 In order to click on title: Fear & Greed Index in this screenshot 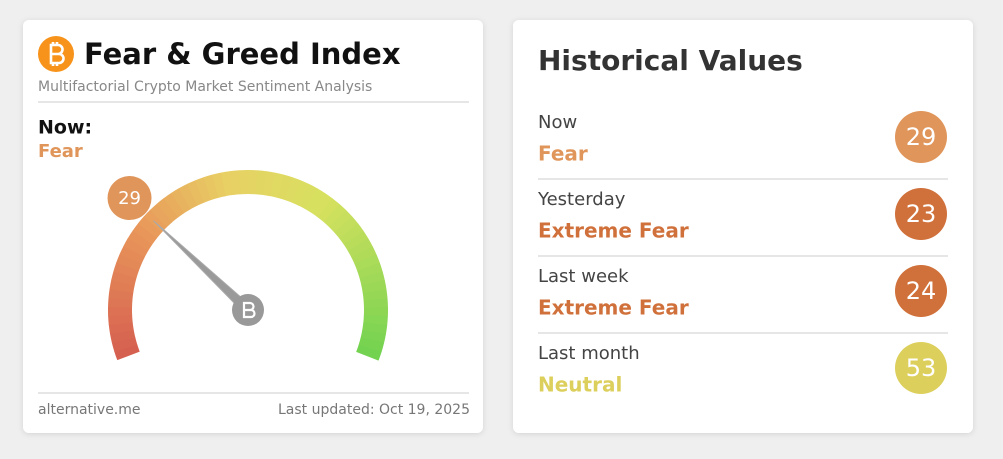, I will do `click(242, 54)`.